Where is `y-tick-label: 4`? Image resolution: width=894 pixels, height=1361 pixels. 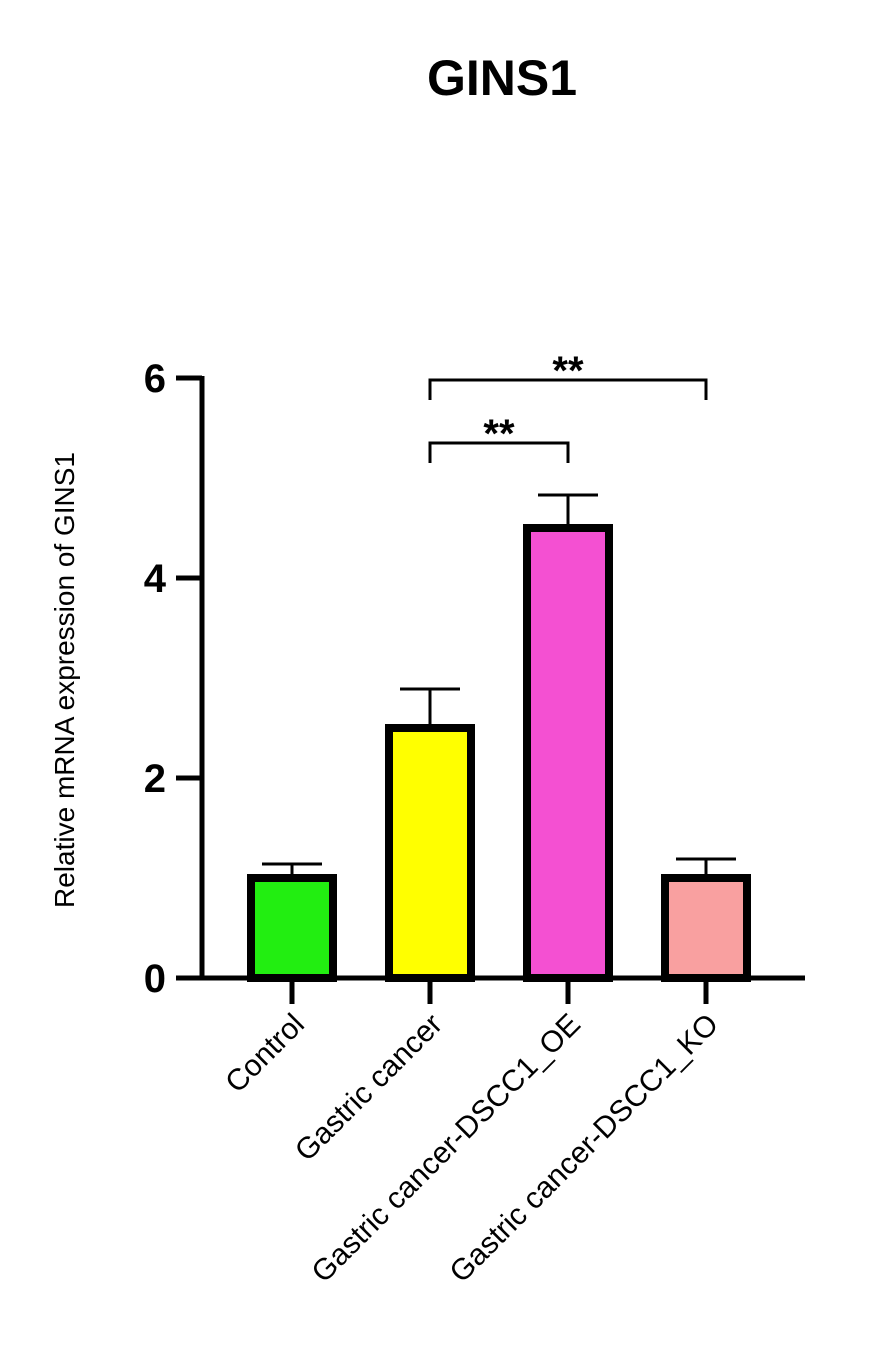
y-tick-label: 4 is located at coordinates (155, 579).